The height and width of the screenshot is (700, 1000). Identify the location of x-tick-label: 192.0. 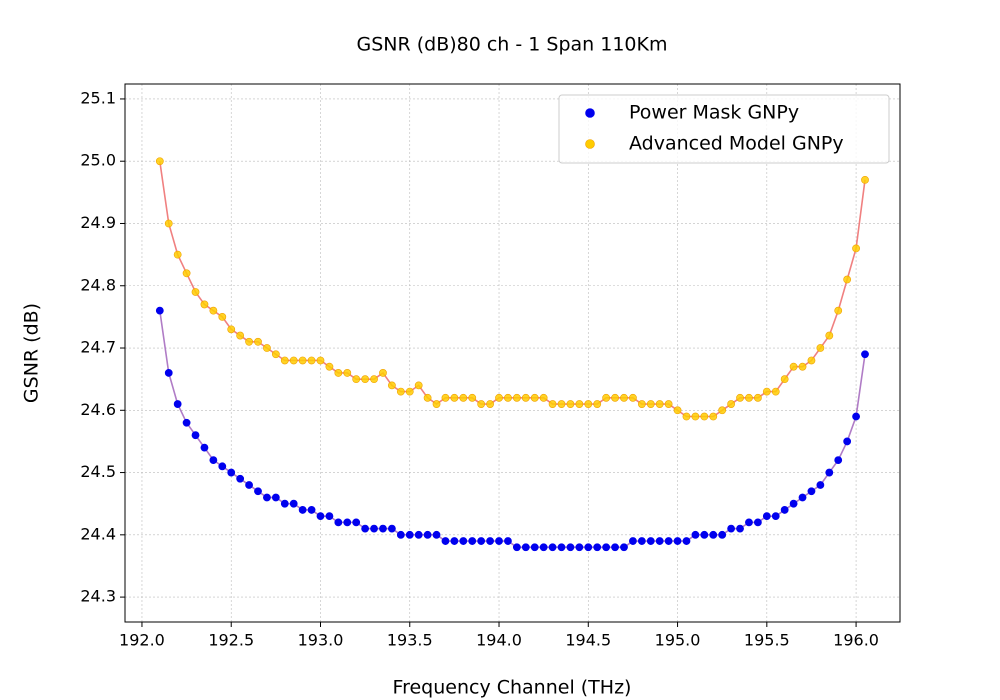
(142, 640).